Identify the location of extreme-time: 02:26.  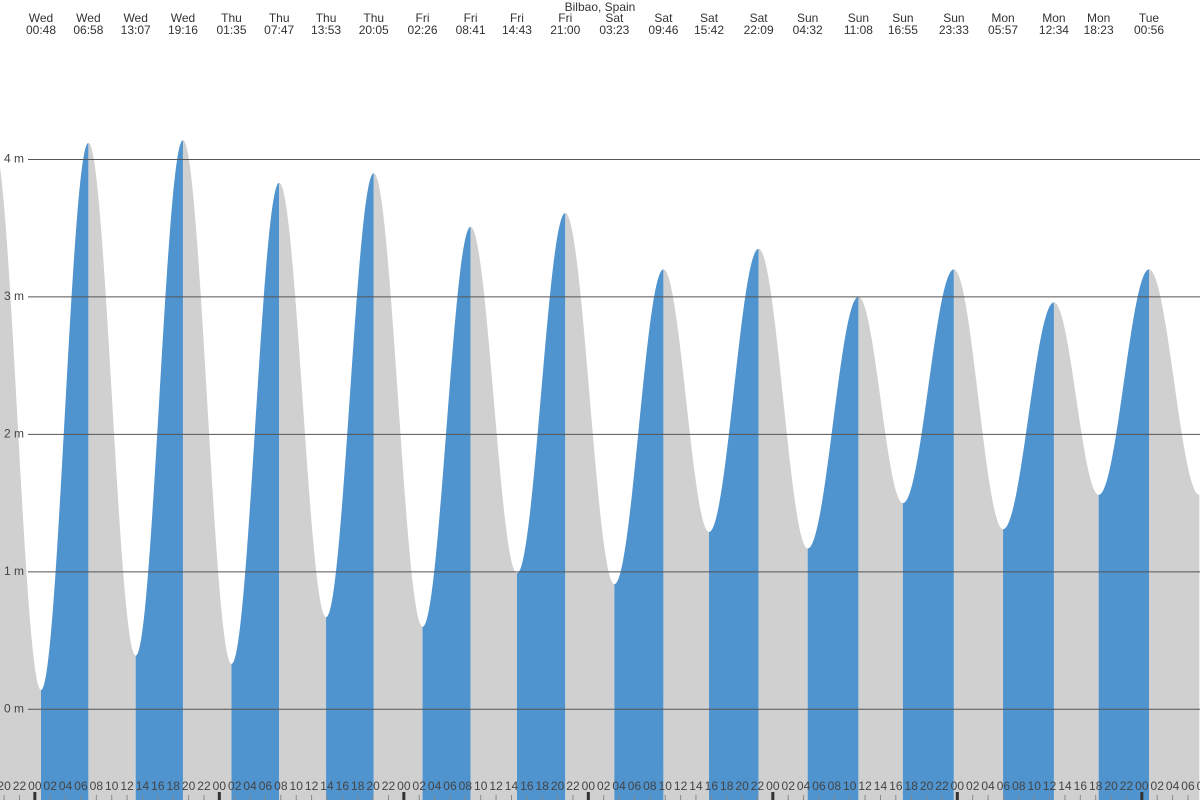
(423, 30).